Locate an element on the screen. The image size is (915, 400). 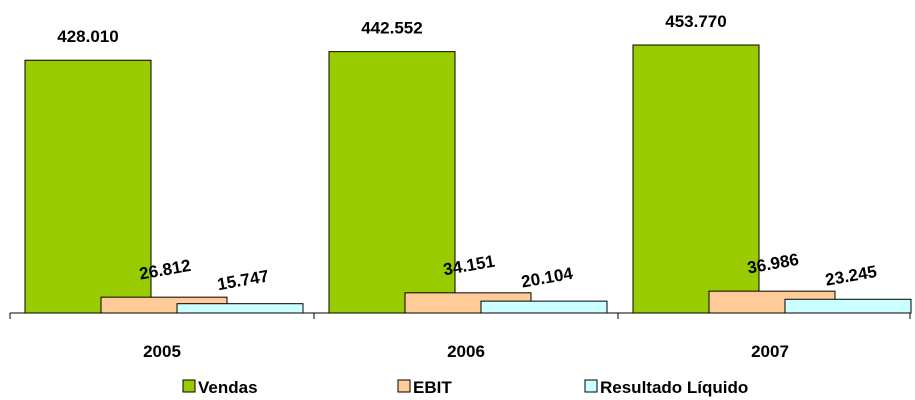
value-label: 15.747 is located at coordinates (243, 280).